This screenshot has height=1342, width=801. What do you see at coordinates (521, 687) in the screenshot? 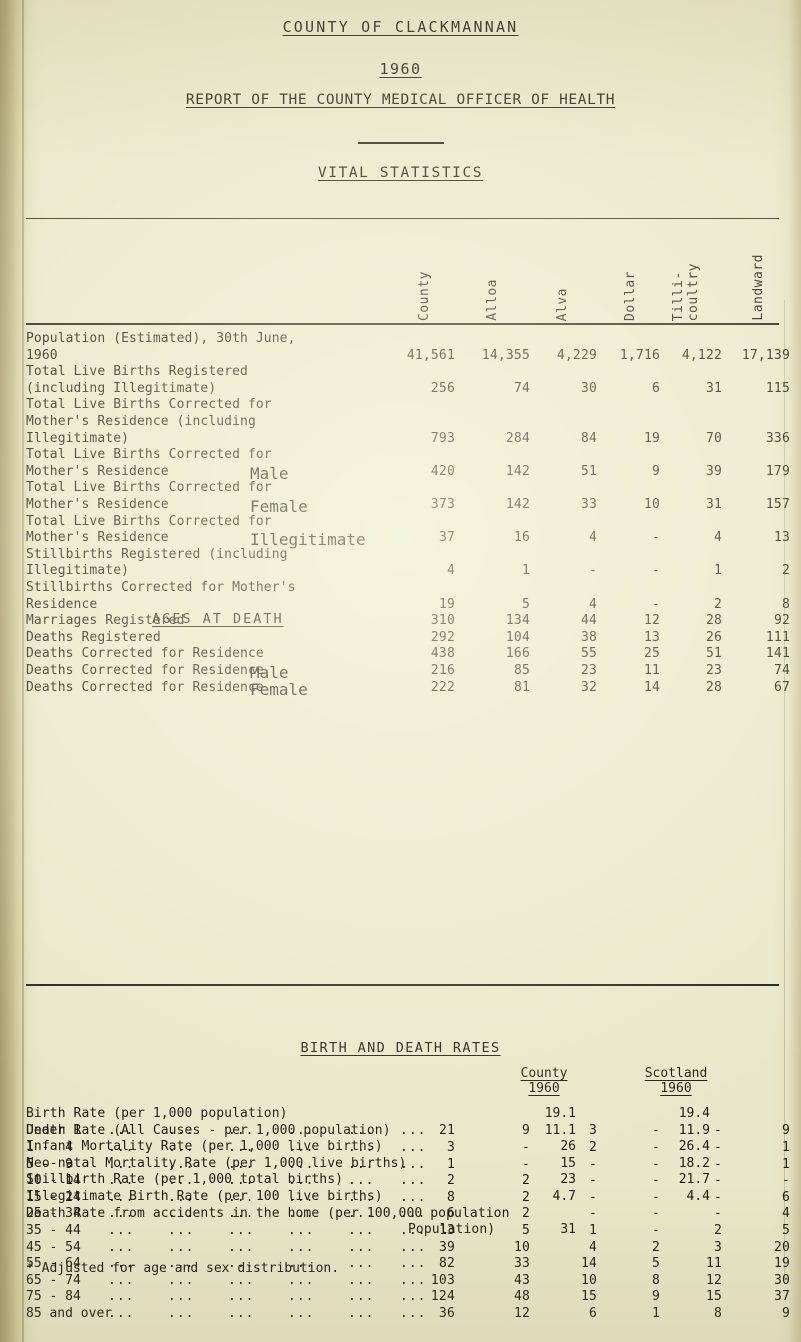
I see `table-cell: 81` at bounding box center [521, 687].